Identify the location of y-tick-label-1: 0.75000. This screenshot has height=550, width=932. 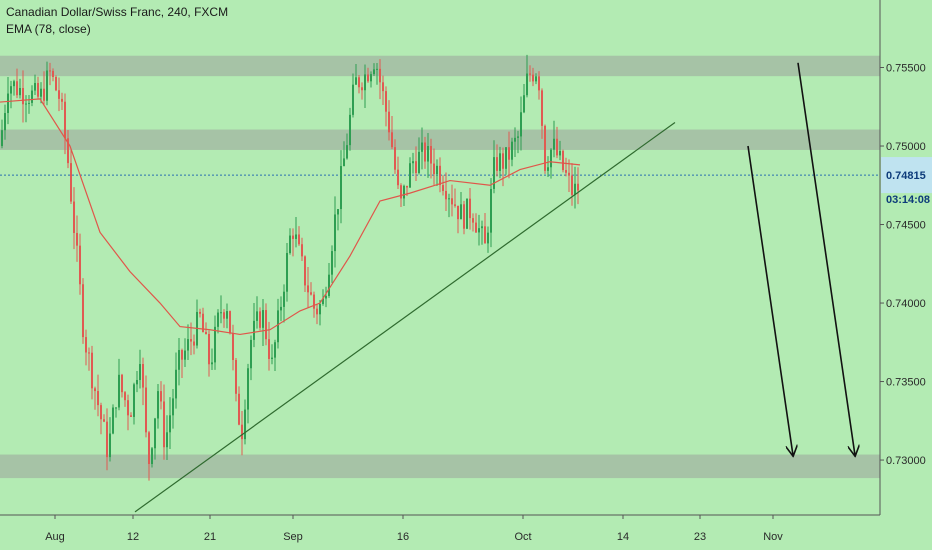
(906, 147).